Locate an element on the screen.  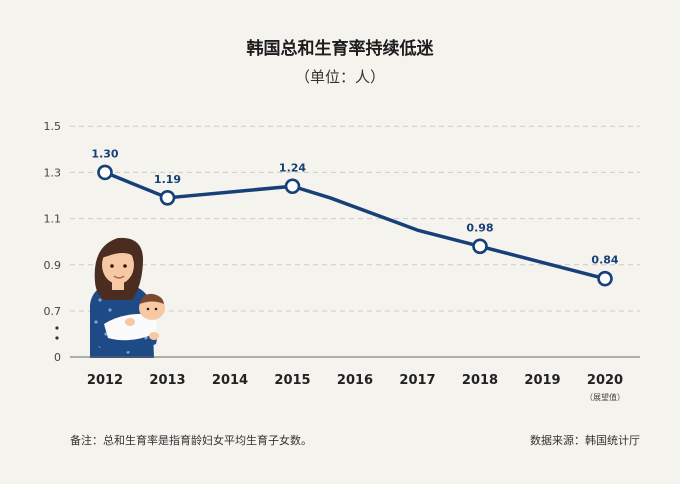
source-note: 数据来源：韩国统计厅 is located at coordinates (585, 440).